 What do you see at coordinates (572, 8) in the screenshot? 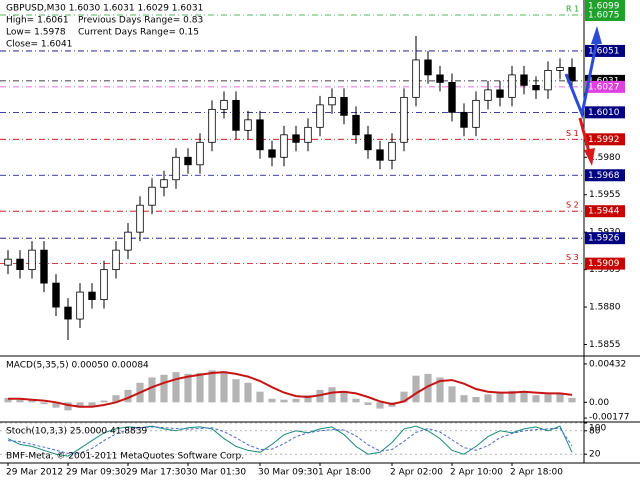
I see `pivot-name: R 1` at bounding box center [572, 8].